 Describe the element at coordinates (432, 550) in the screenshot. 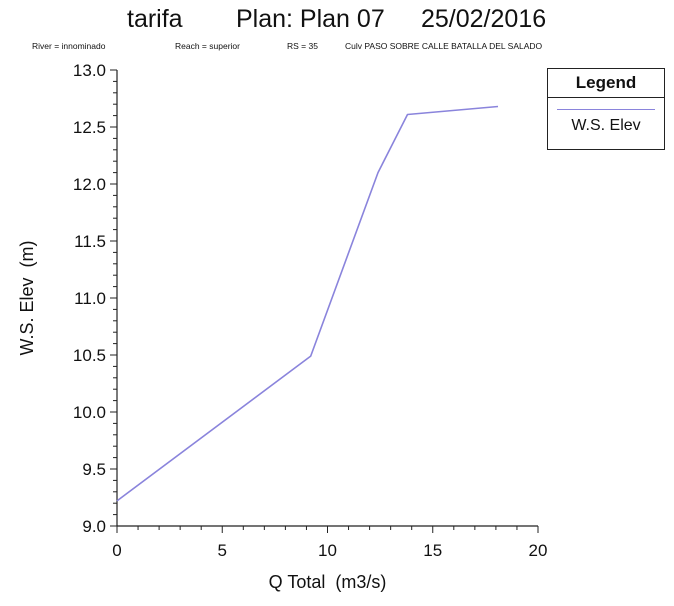

I see `x-tick-label: 15` at that location.